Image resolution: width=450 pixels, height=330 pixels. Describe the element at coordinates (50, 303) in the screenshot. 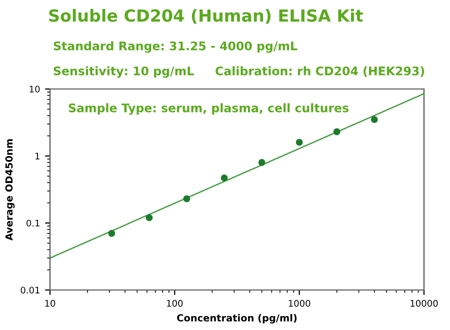

I see `x-tick-label: 10` at that location.